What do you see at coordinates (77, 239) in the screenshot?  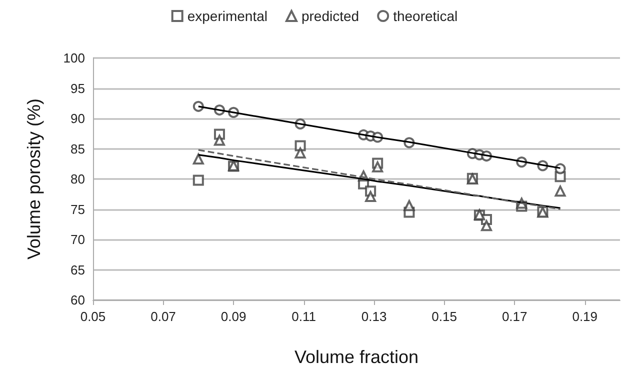 I see `y-tick-label: 70` at bounding box center [77, 239].